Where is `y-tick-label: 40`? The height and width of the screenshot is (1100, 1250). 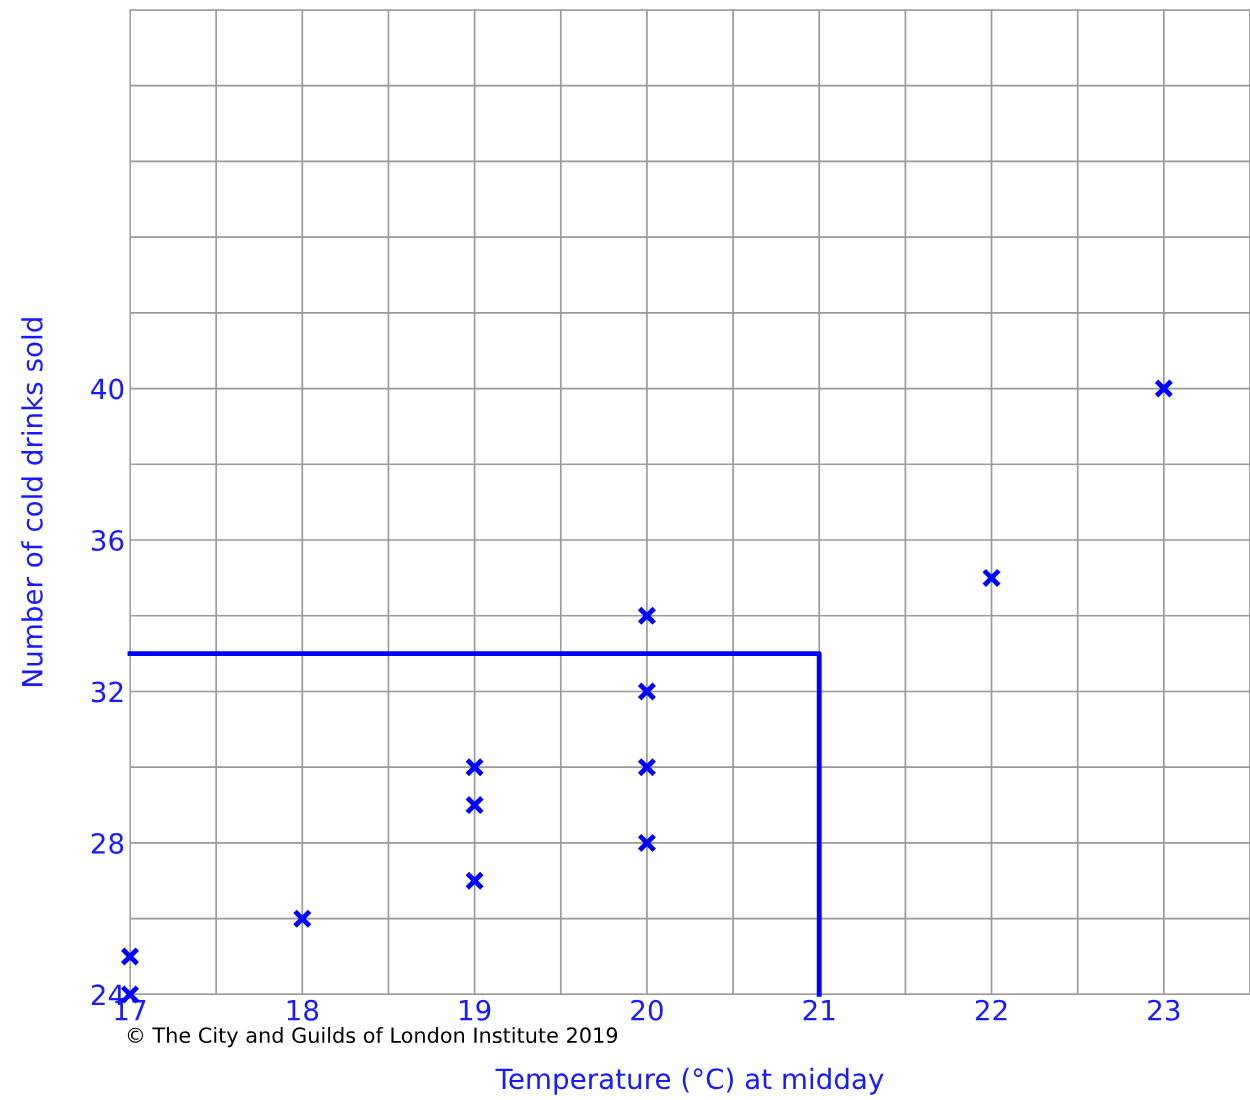
y-tick-label: 40 is located at coordinates (107, 389).